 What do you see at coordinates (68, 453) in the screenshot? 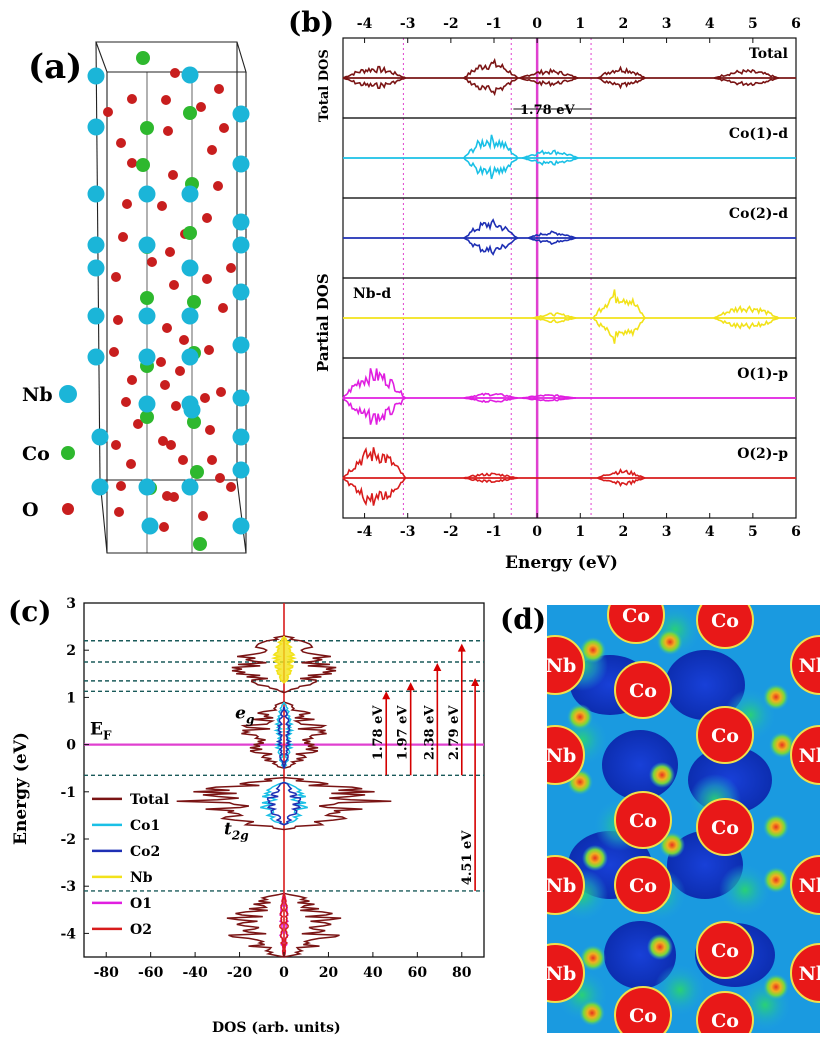
I see `legend-co-sphere` at bounding box center [68, 453].